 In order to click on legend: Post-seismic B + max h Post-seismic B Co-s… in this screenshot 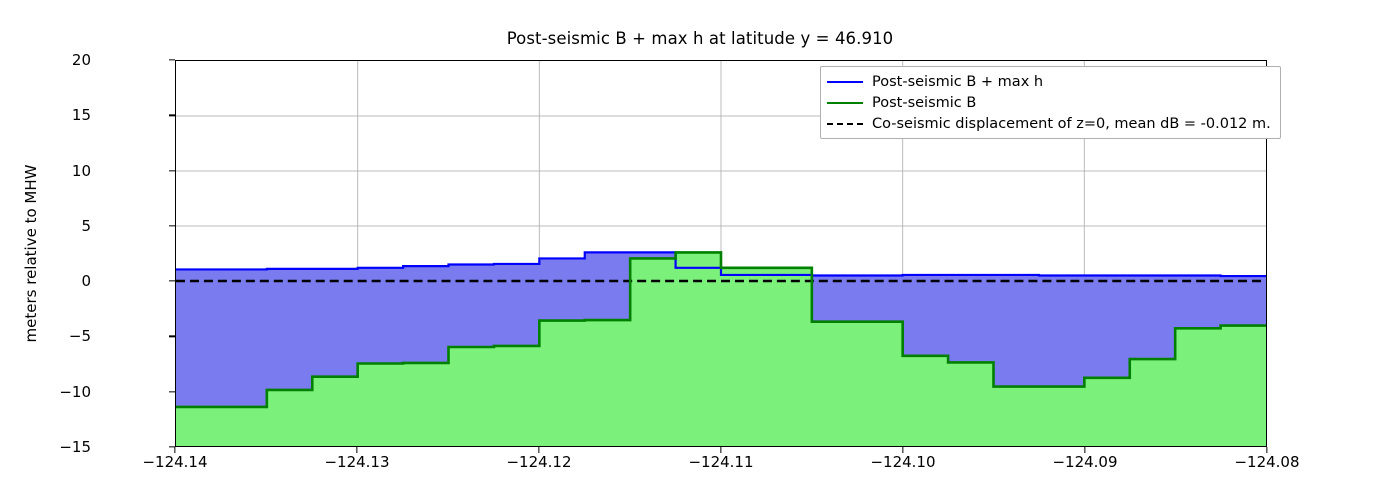, I will do `click(1050, 102)`.